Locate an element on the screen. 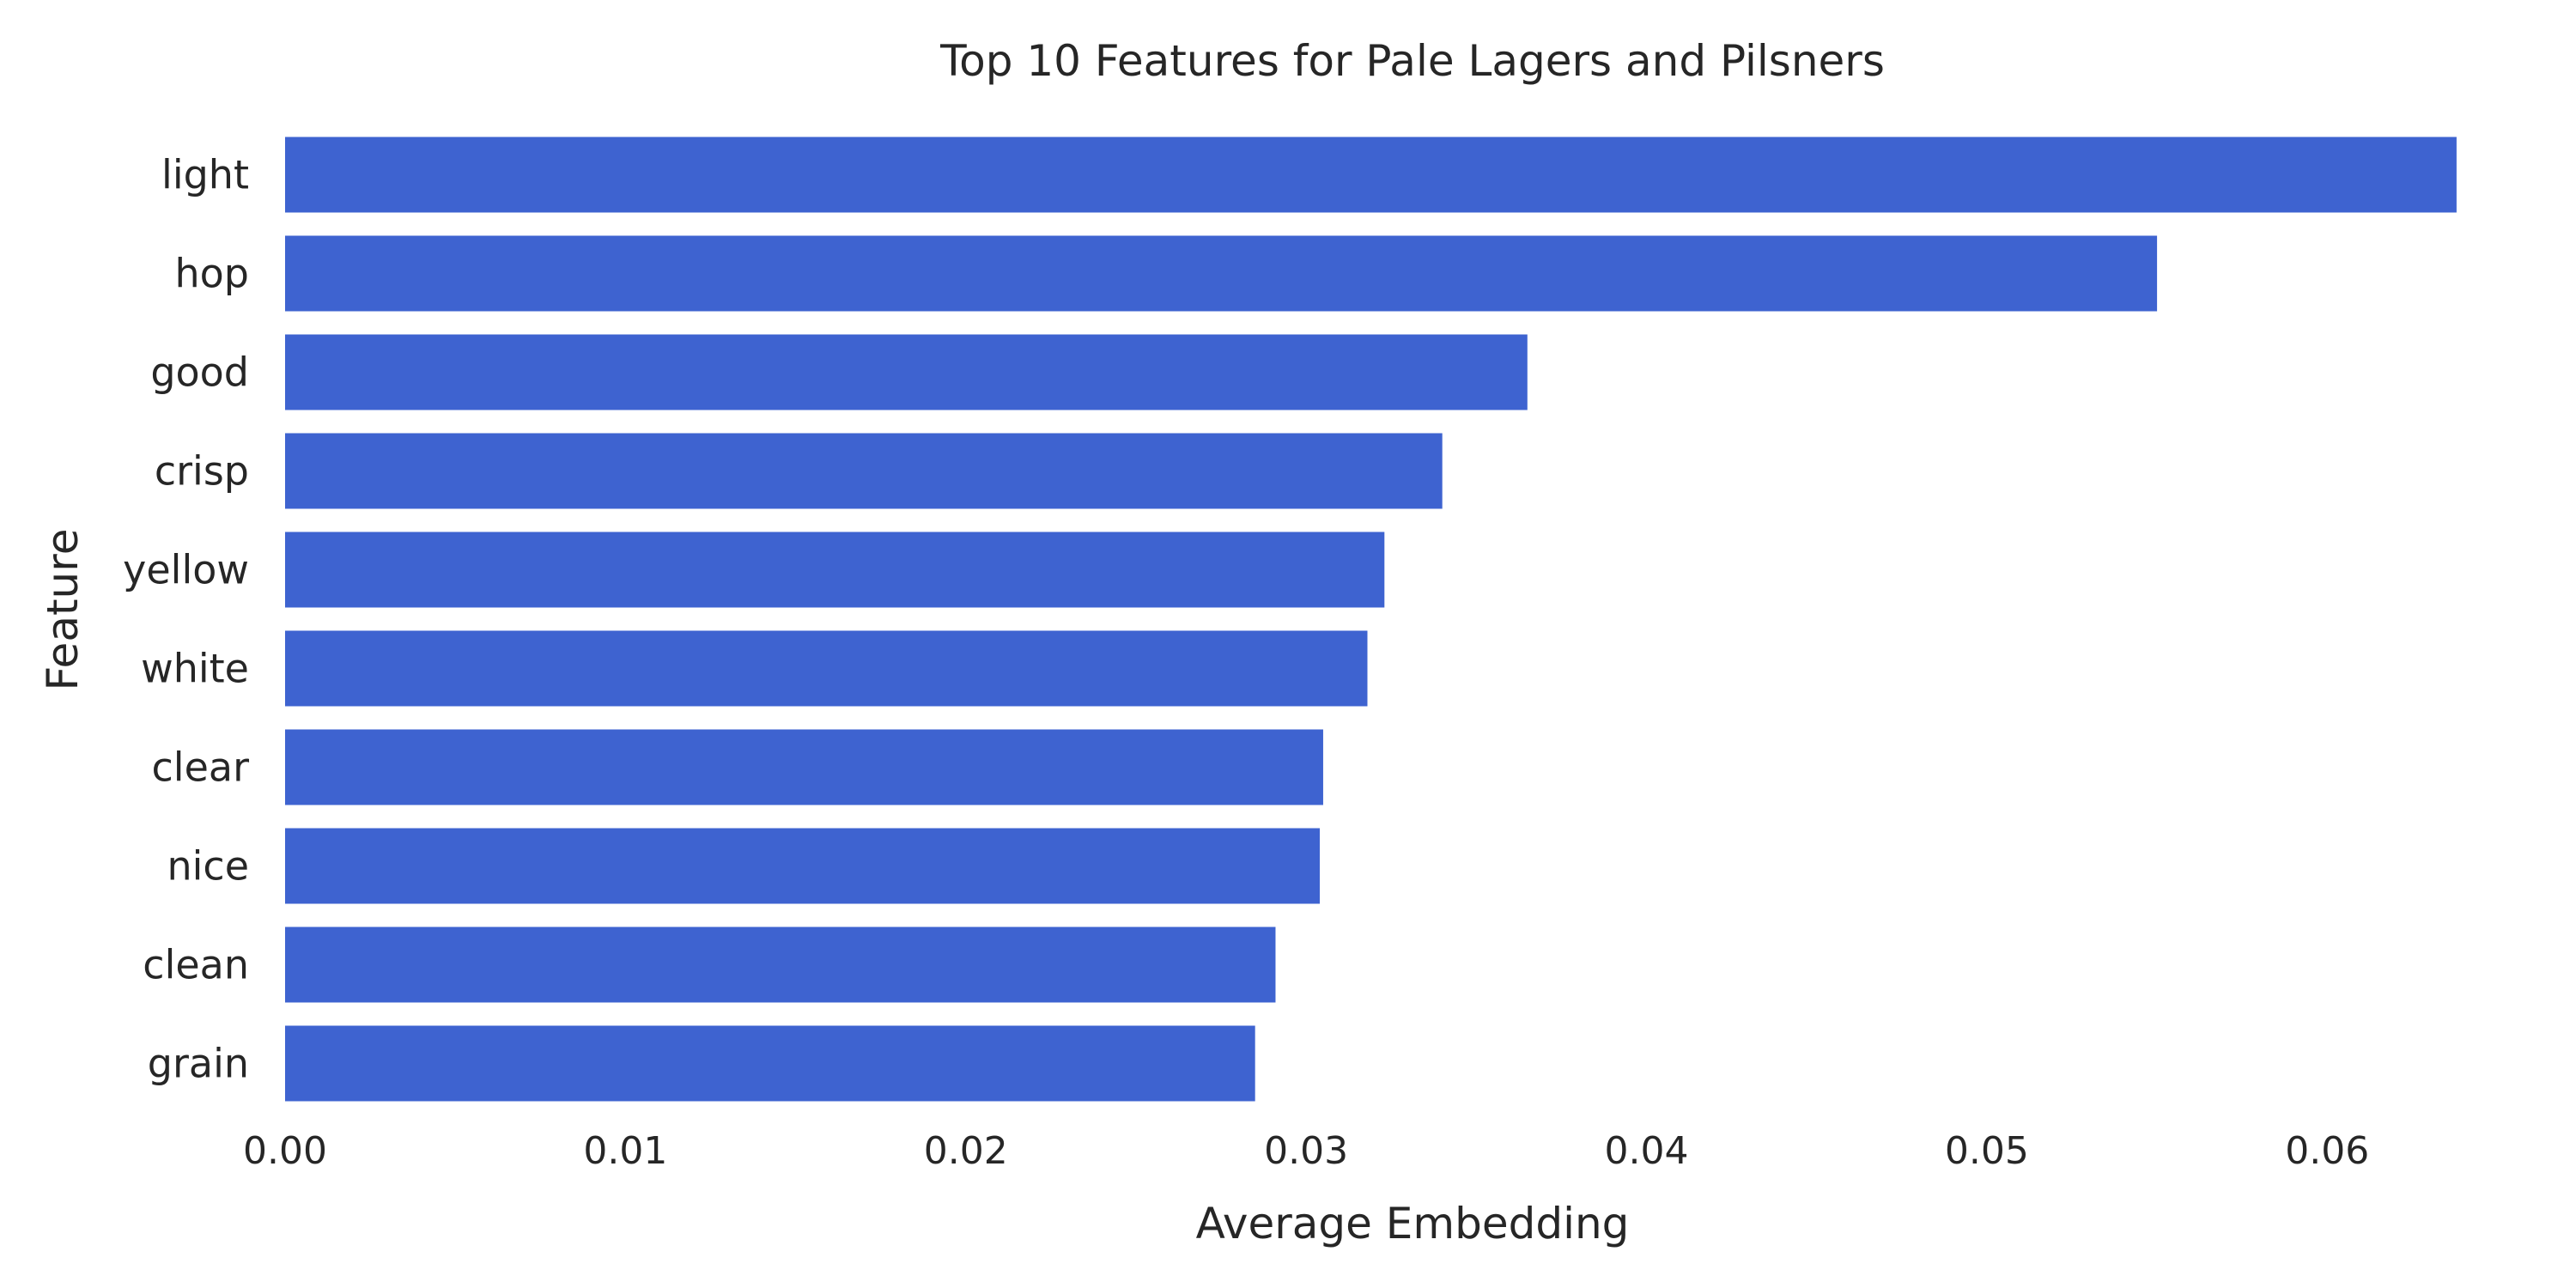  category-label-good: good is located at coordinates (199, 372).